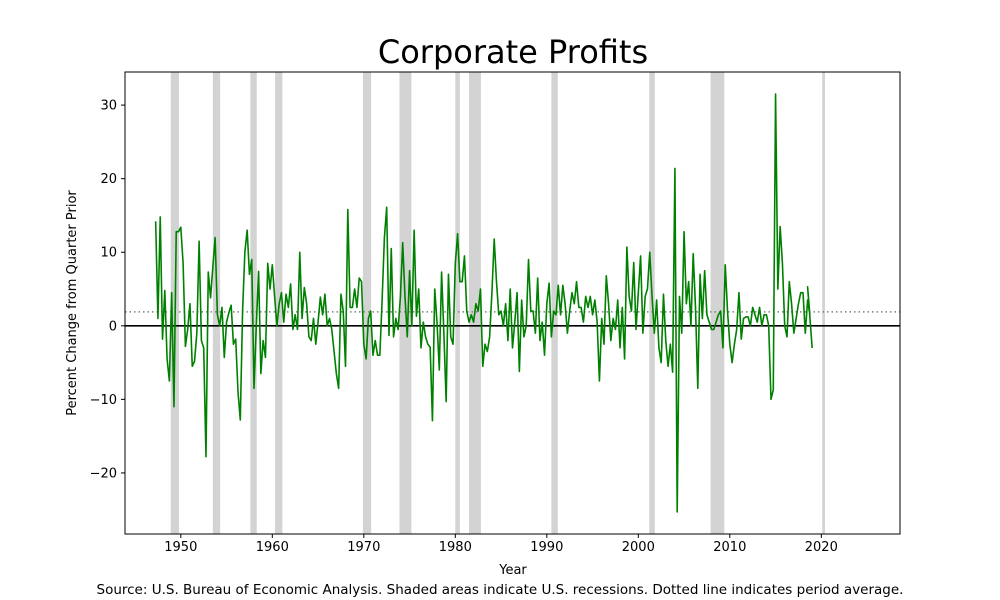 This screenshot has width=1000, height=600. I want to click on x-tick-label-1970: 1970, so click(363, 547).